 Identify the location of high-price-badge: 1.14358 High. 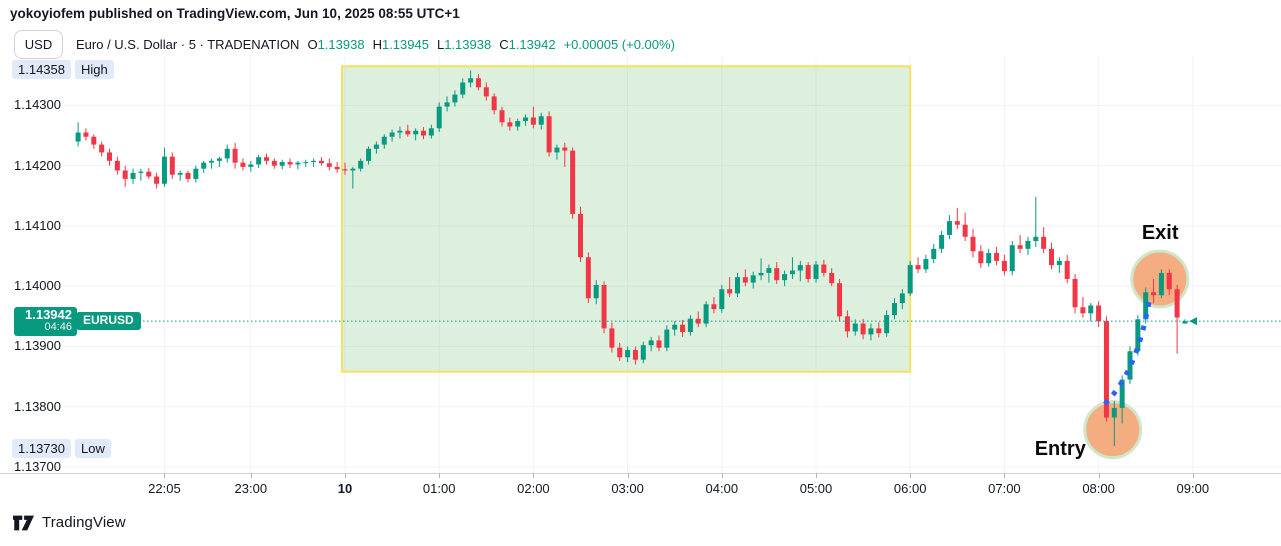
(65, 70).